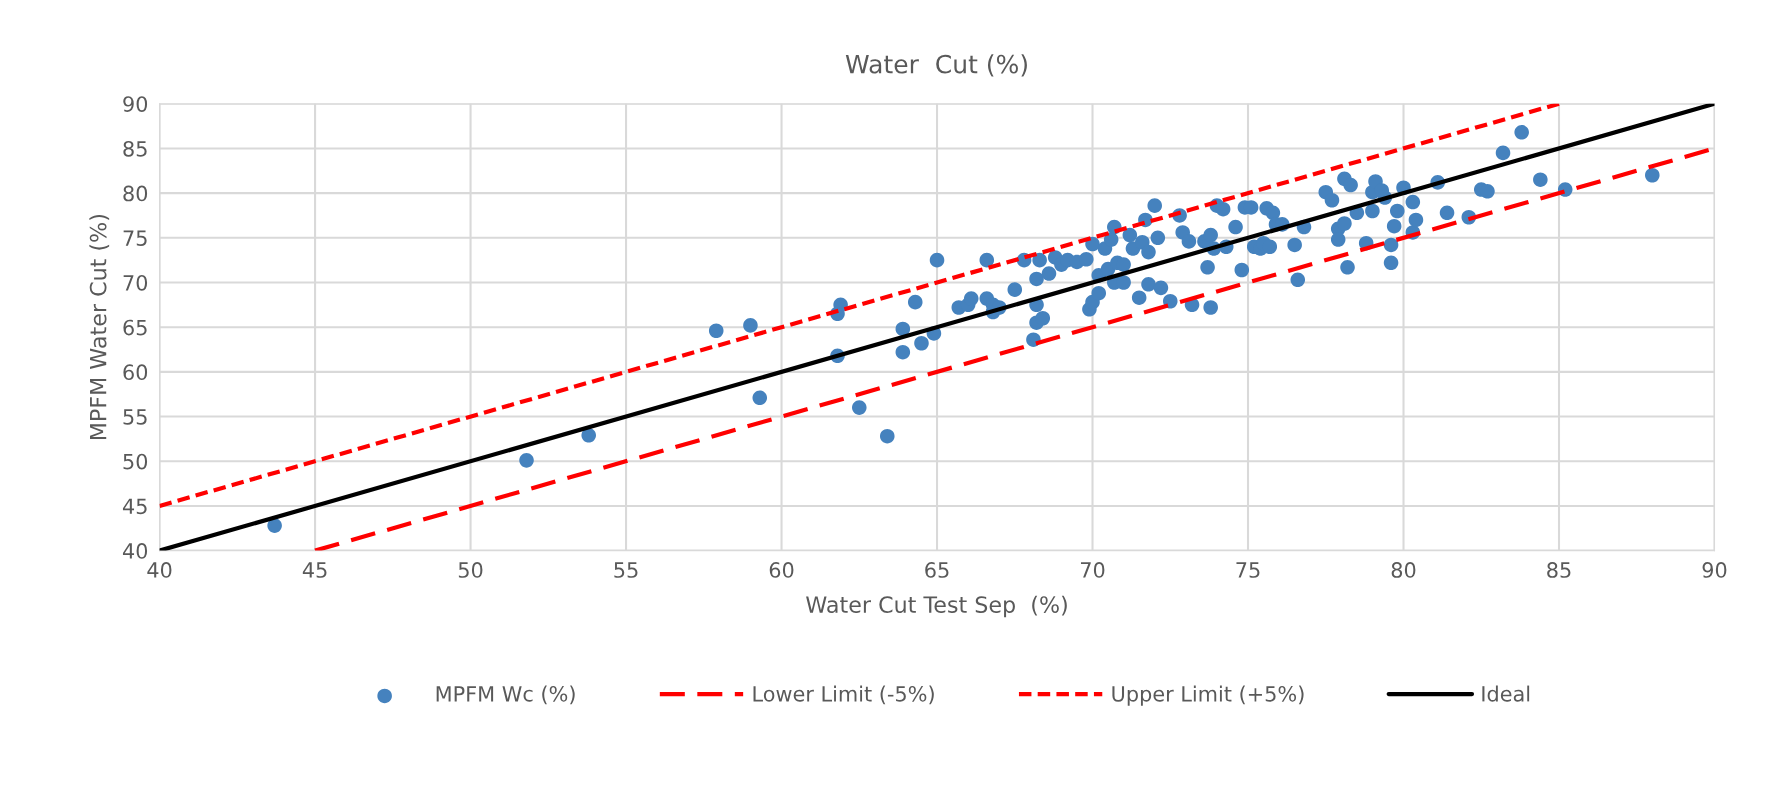 This screenshot has height=798, width=1773. What do you see at coordinates (936, 606) in the screenshot?
I see `x-axis-title: Water Cut Test Sep (%)` at bounding box center [936, 606].